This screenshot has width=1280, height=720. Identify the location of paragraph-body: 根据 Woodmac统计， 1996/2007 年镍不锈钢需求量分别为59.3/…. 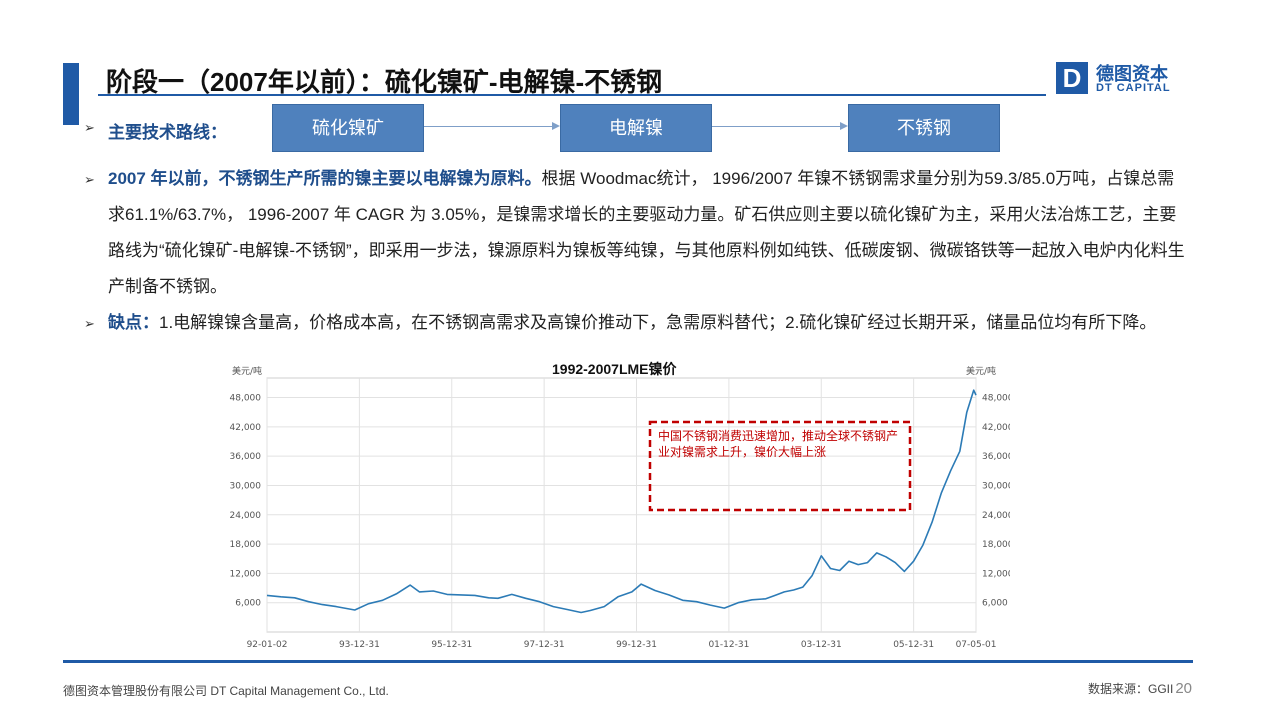
(646, 232).